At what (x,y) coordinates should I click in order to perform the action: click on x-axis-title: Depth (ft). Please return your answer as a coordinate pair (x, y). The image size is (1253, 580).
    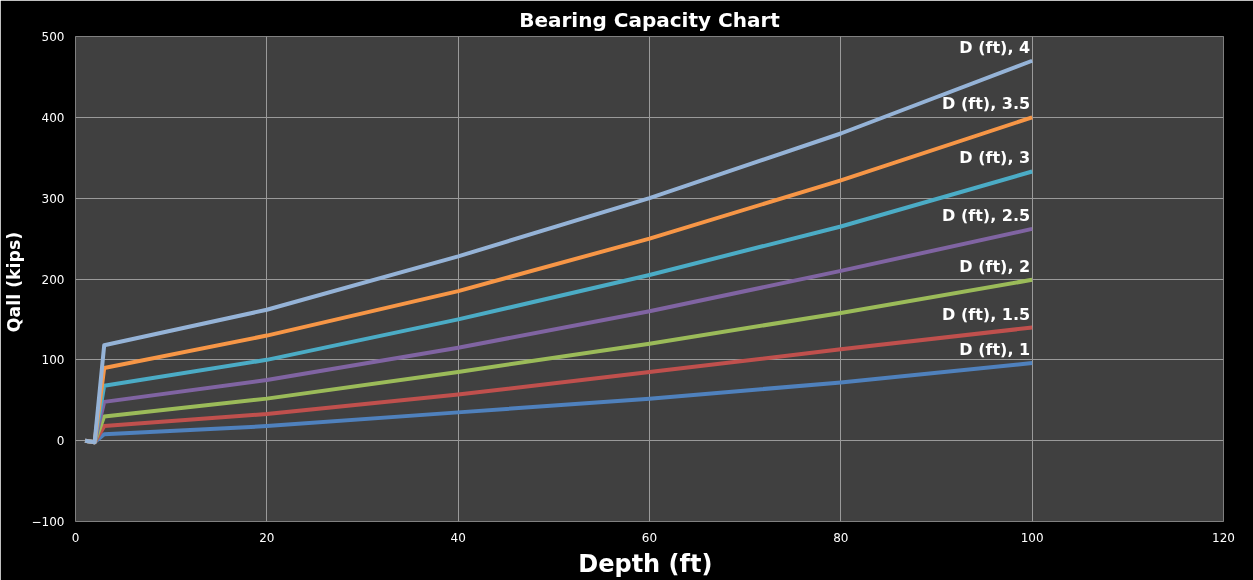
    Looking at the image, I should click on (645, 563).